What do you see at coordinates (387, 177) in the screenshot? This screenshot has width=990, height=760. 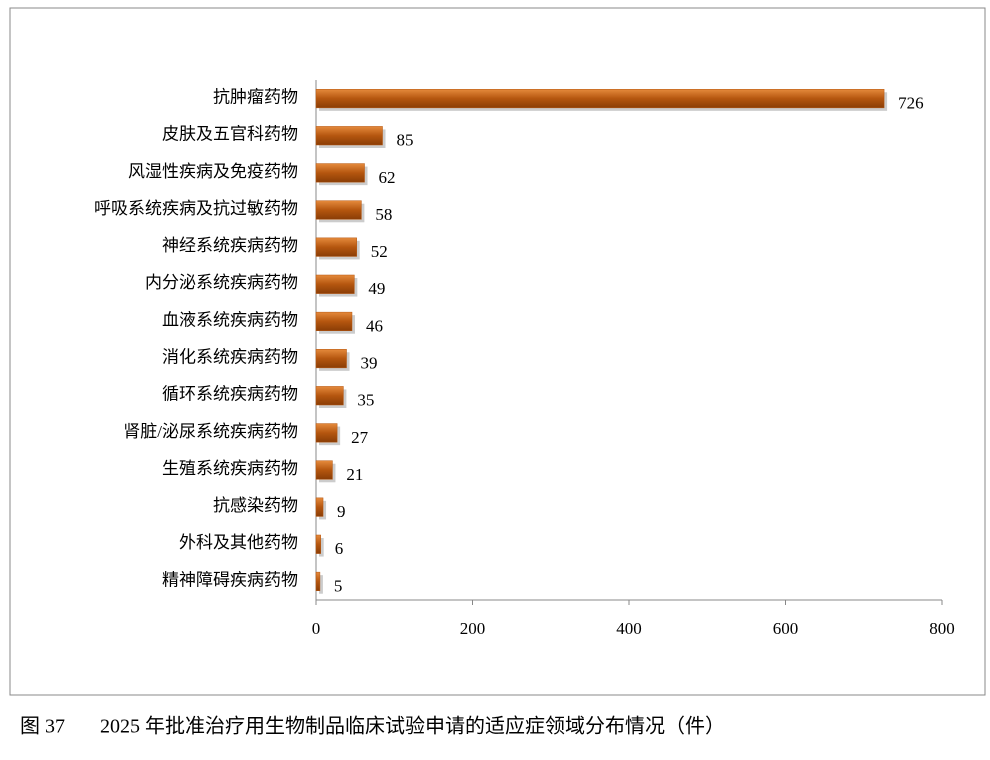 I see `value-label: 62` at bounding box center [387, 177].